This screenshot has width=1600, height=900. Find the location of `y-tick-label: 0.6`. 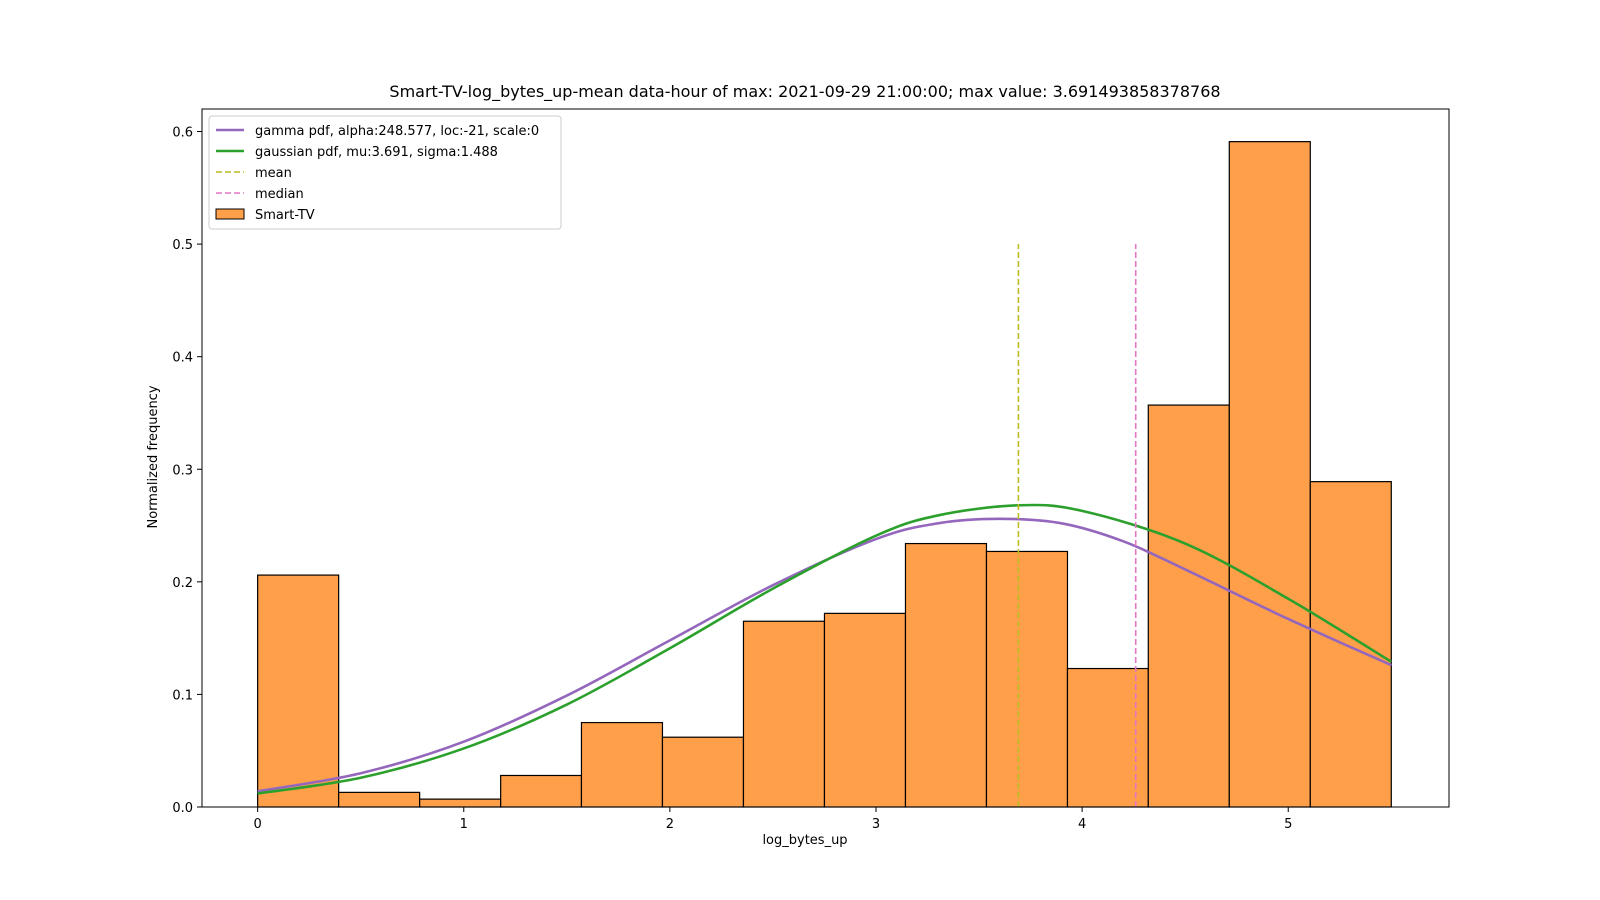

y-tick-label: 0.6 is located at coordinates (182, 133).